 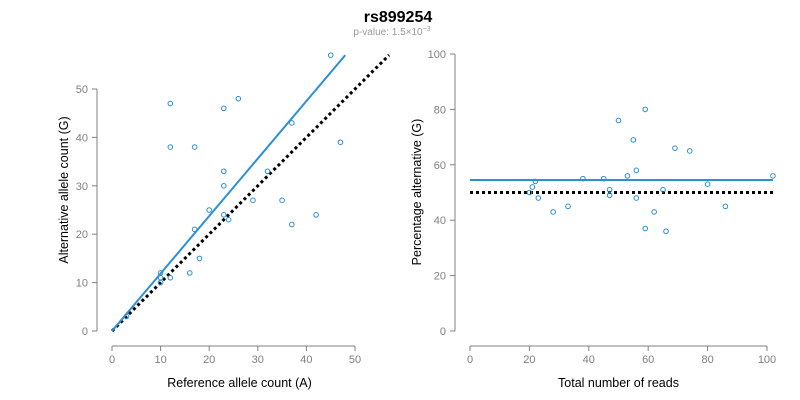 I want to click on left-y-axis-label: Alternative allele count (G), so click(x=64, y=189).